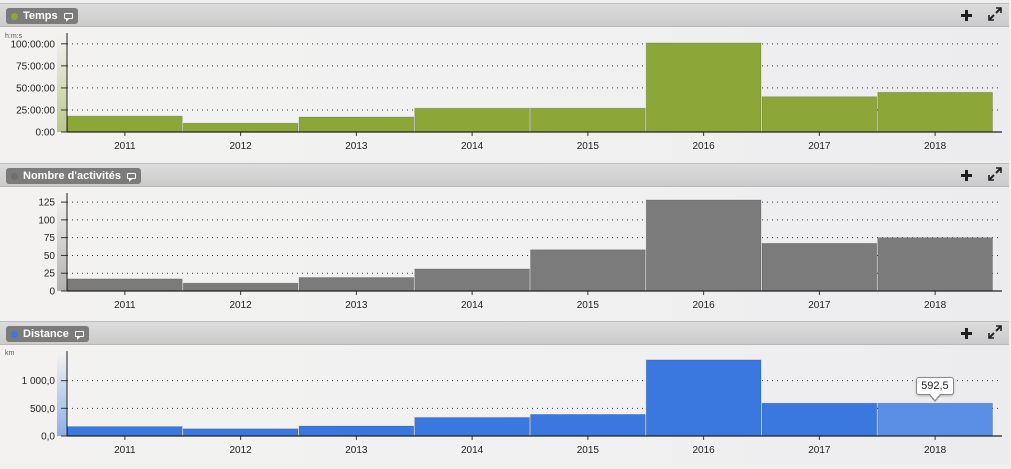  What do you see at coordinates (504, 333) in the screenshot?
I see `panel-header: Distance` at bounding box center [504, 333].